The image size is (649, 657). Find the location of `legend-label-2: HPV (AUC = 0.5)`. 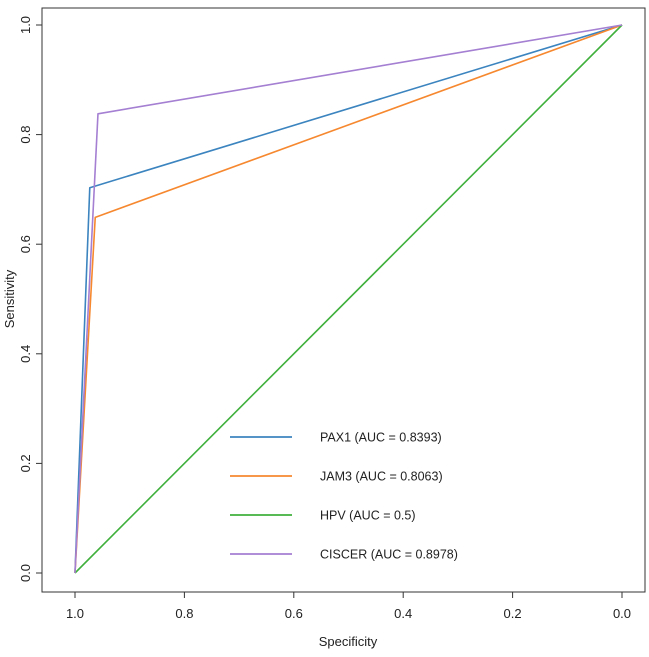

legend-label-2: HPV (AUC = 0.5) is located at coordinates (368, 516).